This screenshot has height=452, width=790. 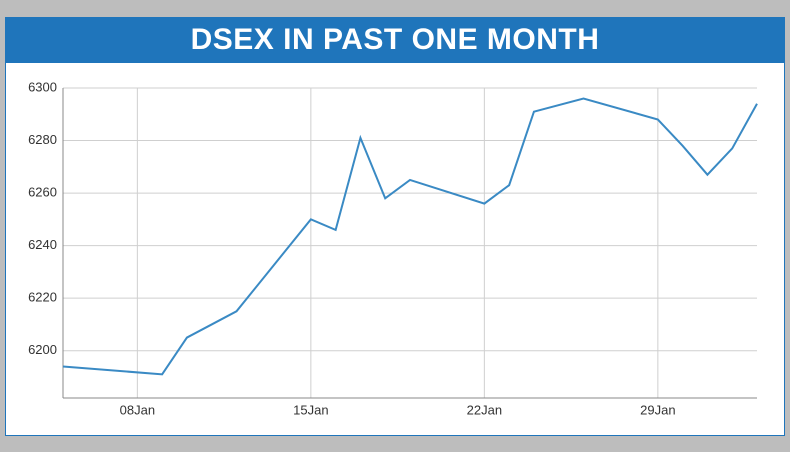 What do you see at coordinates (42, 139) in the screenshot?
I see `y-tick-label: 6280` at bounding box center [42, 139].